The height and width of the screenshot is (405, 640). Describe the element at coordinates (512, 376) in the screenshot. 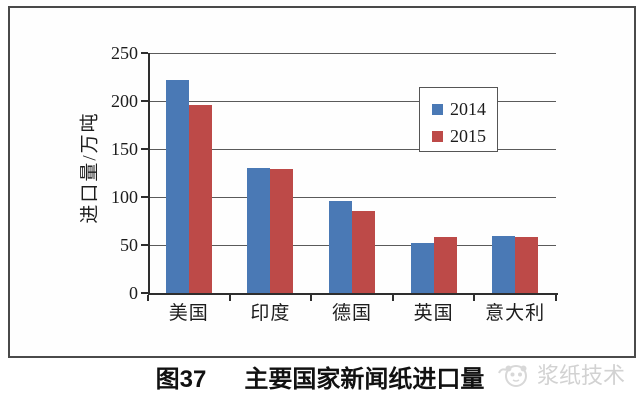

I see `panda-logo-icon` at that location.